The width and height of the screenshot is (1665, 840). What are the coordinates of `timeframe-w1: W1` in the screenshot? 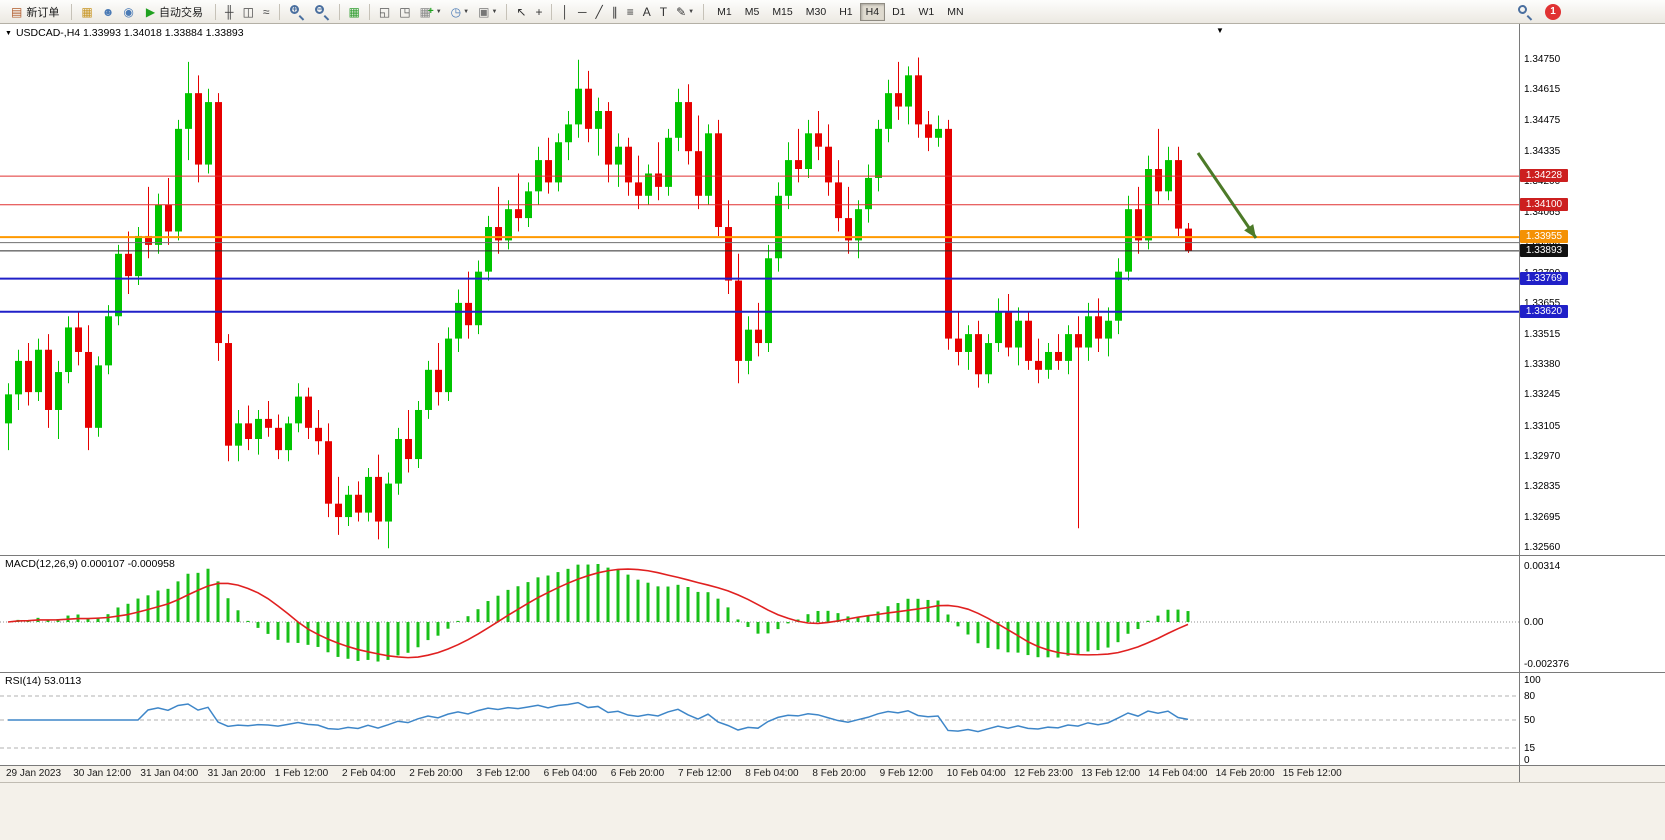 It's located at (927, 12).